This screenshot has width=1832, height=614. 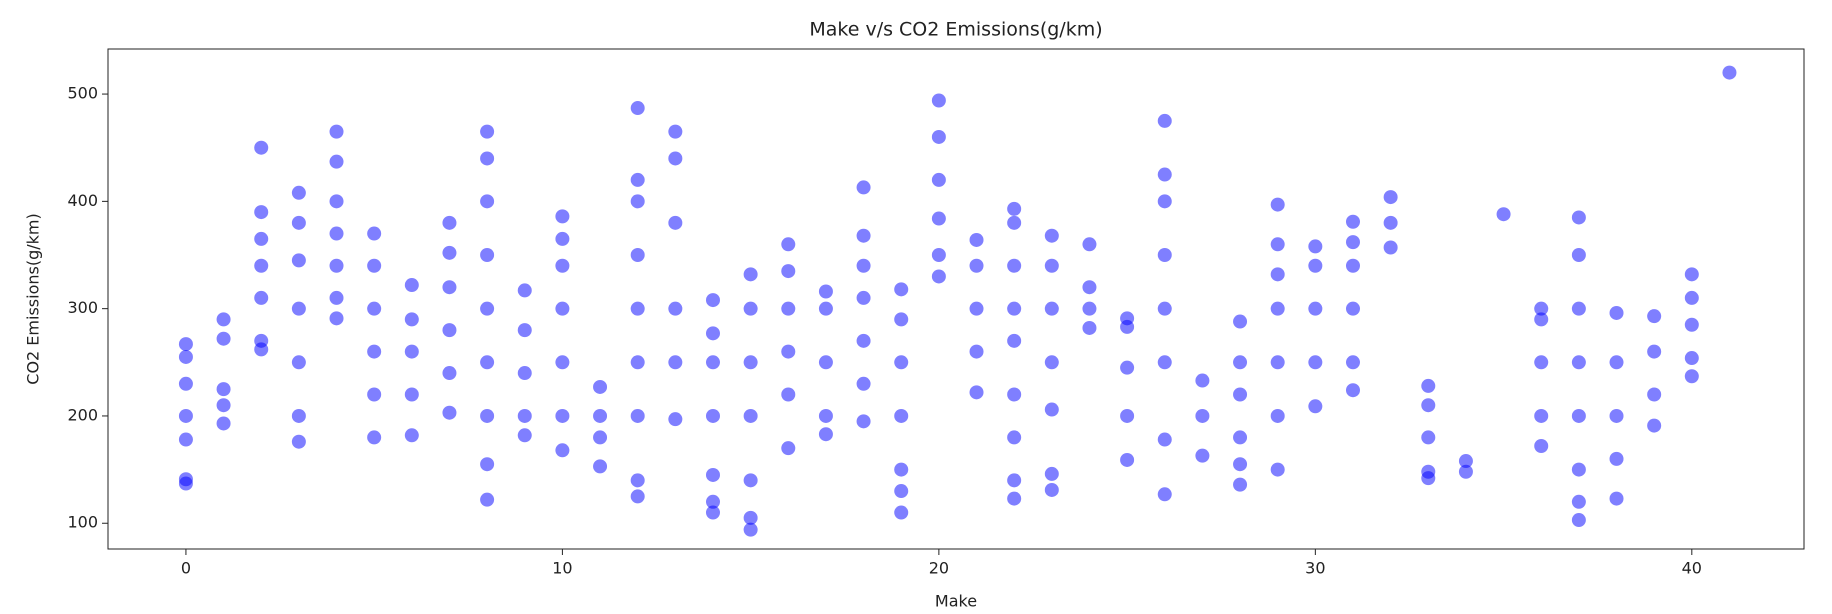 I want to click on x-axis-label: Make, so click(x=956, y=601).